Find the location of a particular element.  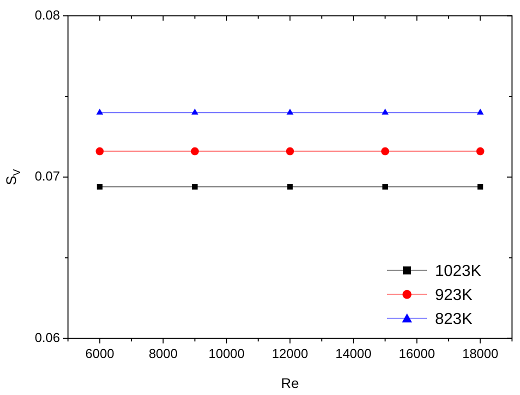

legend-label: 1023K is located at coordinates (458, 271).